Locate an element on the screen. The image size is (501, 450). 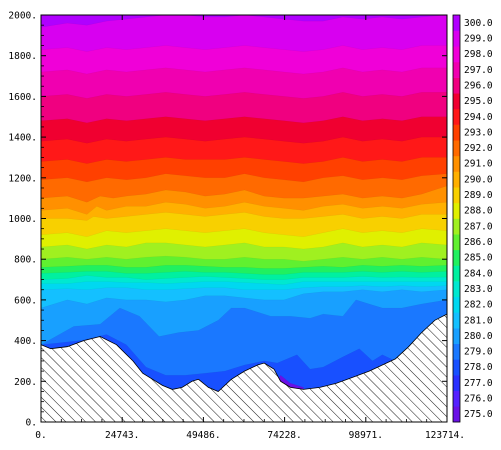
y-tick-label: 1800. is located at coordinates (22, 56).